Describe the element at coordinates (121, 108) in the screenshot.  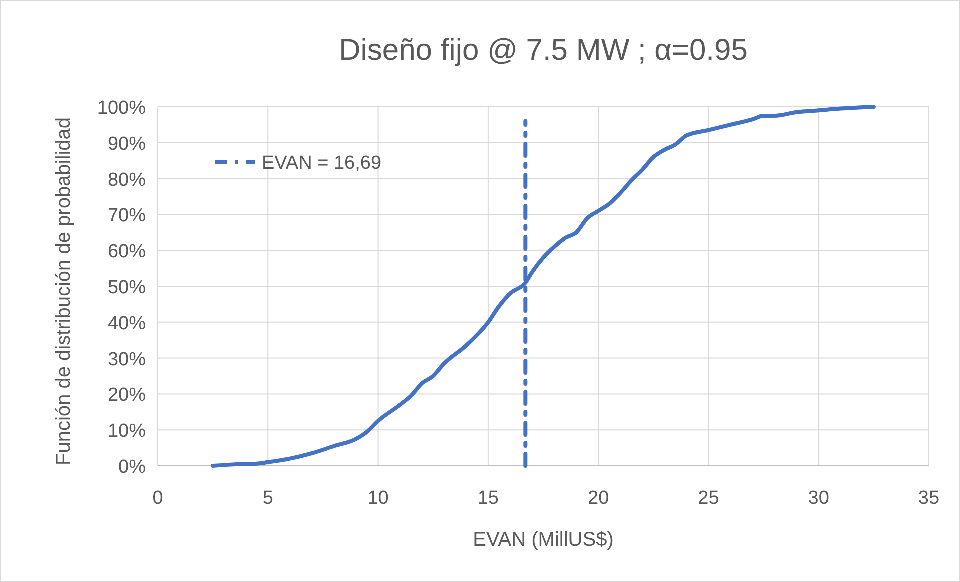
I see `y-tick-label: 100%` at that location.